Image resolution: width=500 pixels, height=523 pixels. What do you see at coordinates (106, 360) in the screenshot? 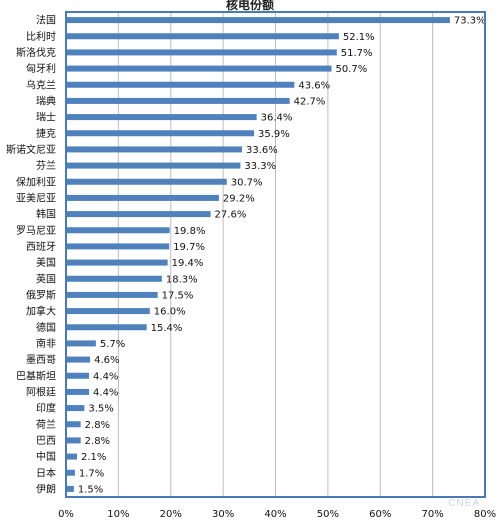
I see `data-label: 4.6%` at bounding box center [106, 360].